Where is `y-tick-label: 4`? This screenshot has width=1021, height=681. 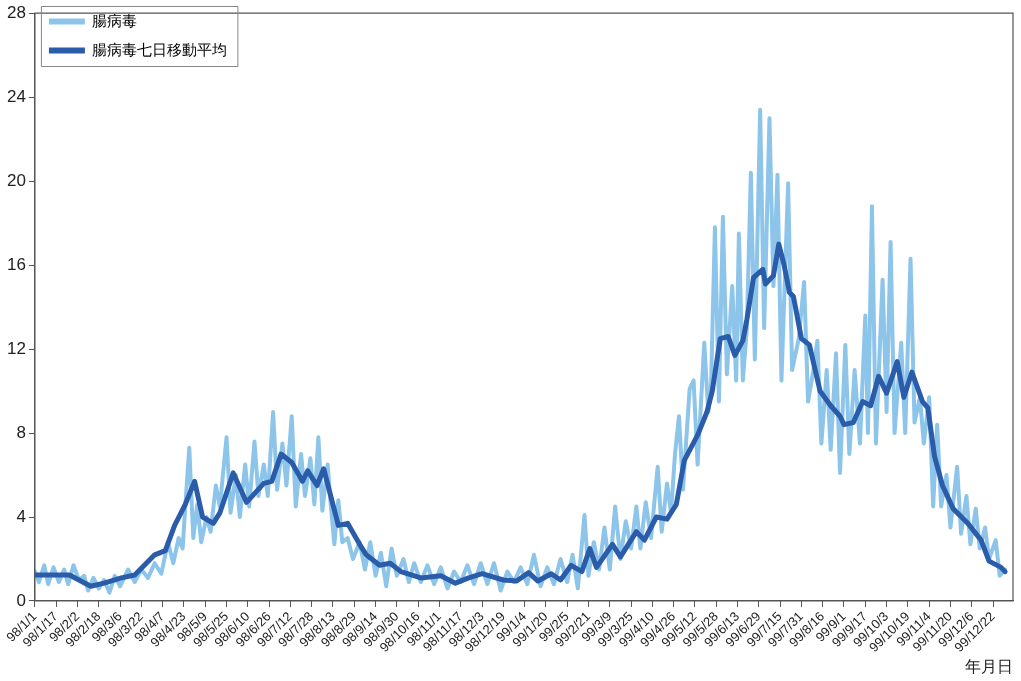
y-tick-label: 4 is located at coordinates (21, 516).